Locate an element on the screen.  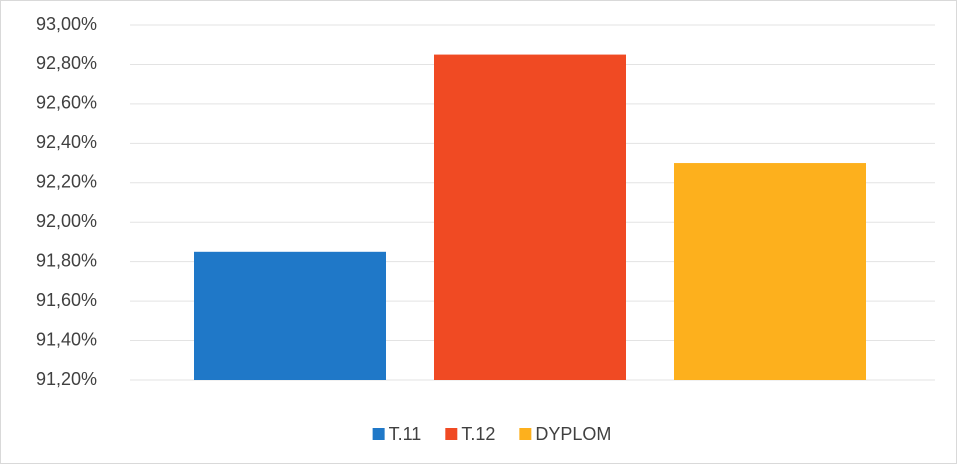
legend-label: DYPLOM is located at coordinates (573, 434).